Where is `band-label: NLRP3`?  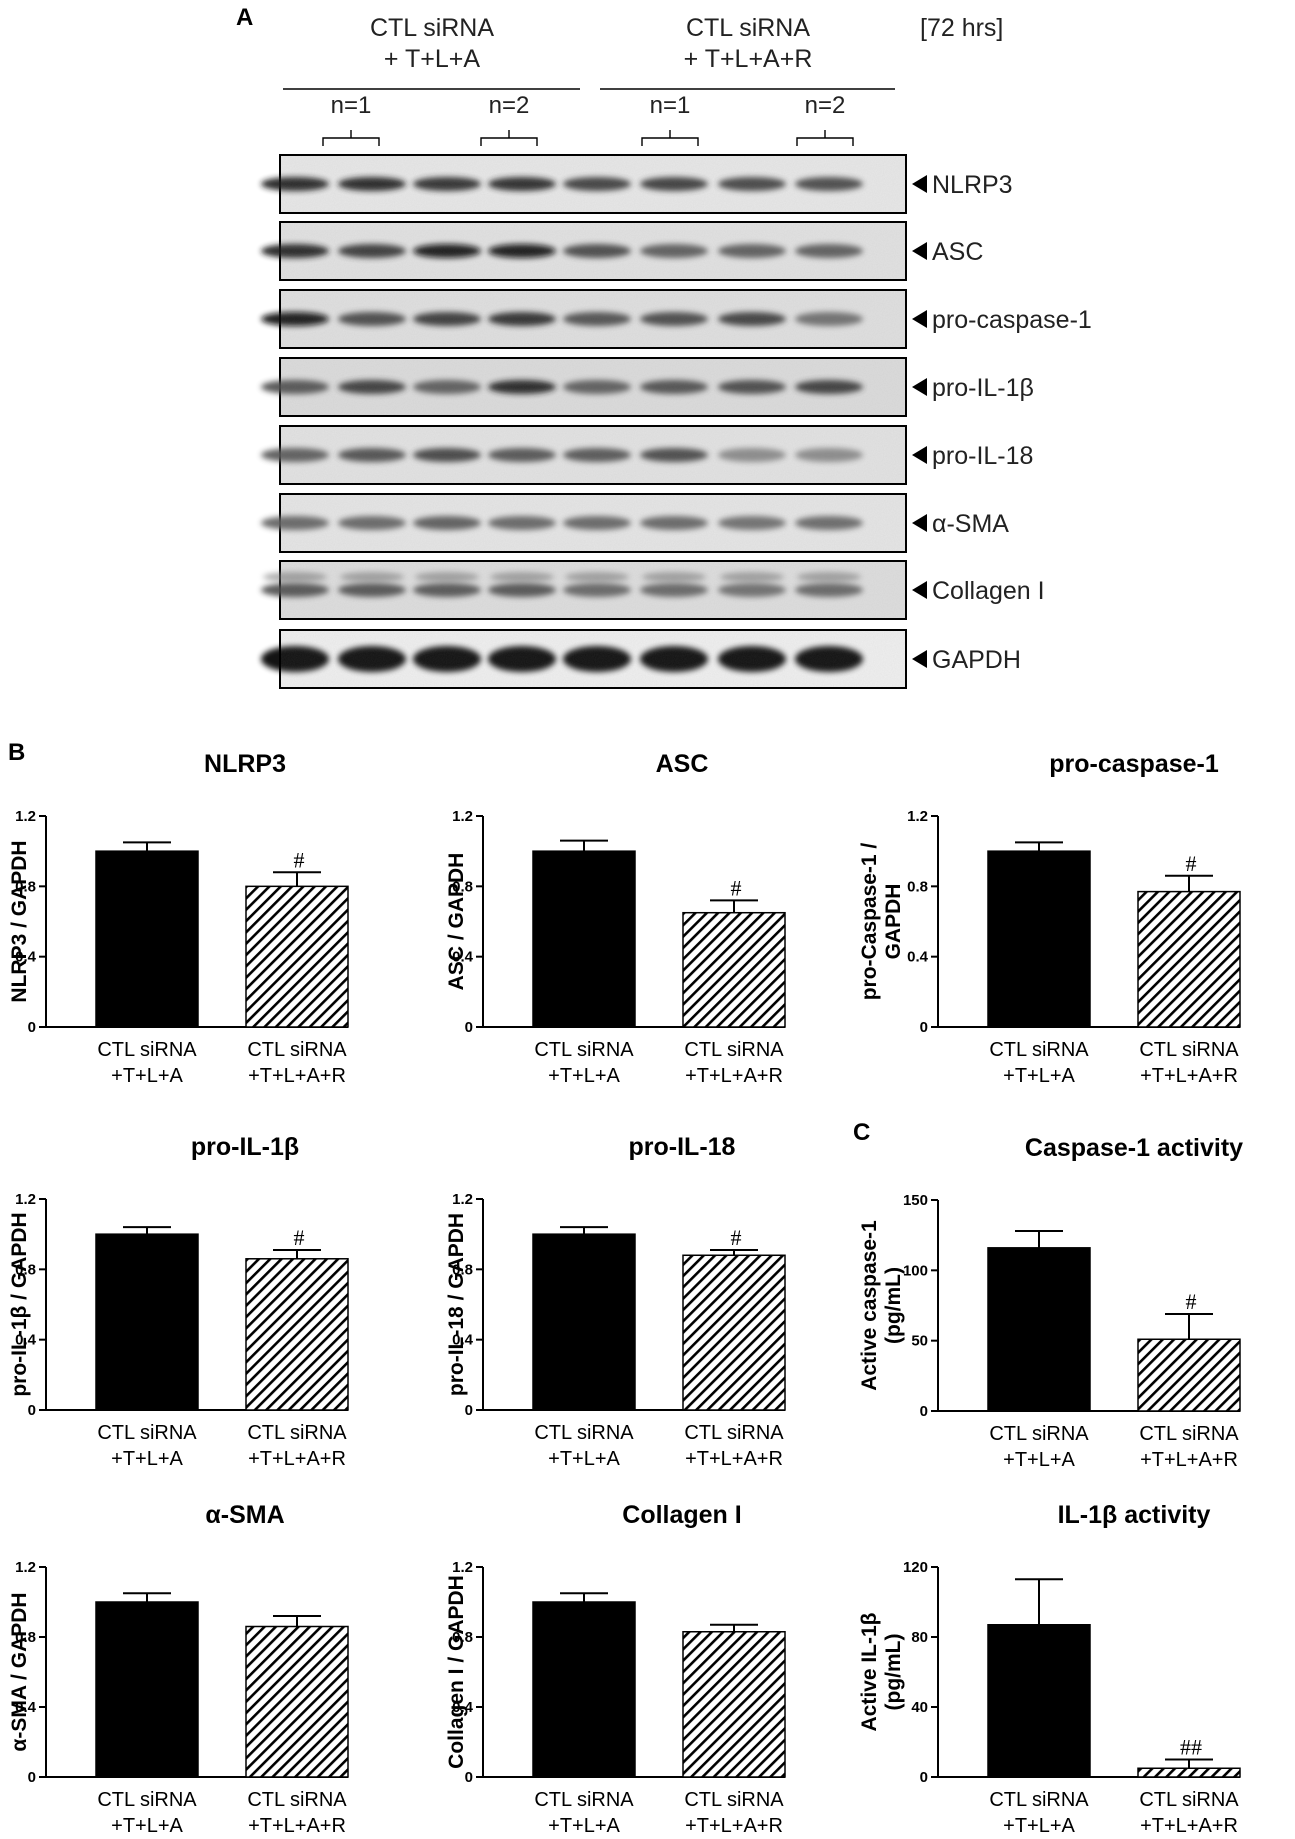 band-label: NLRP3 is located at coordinates (972, 185).